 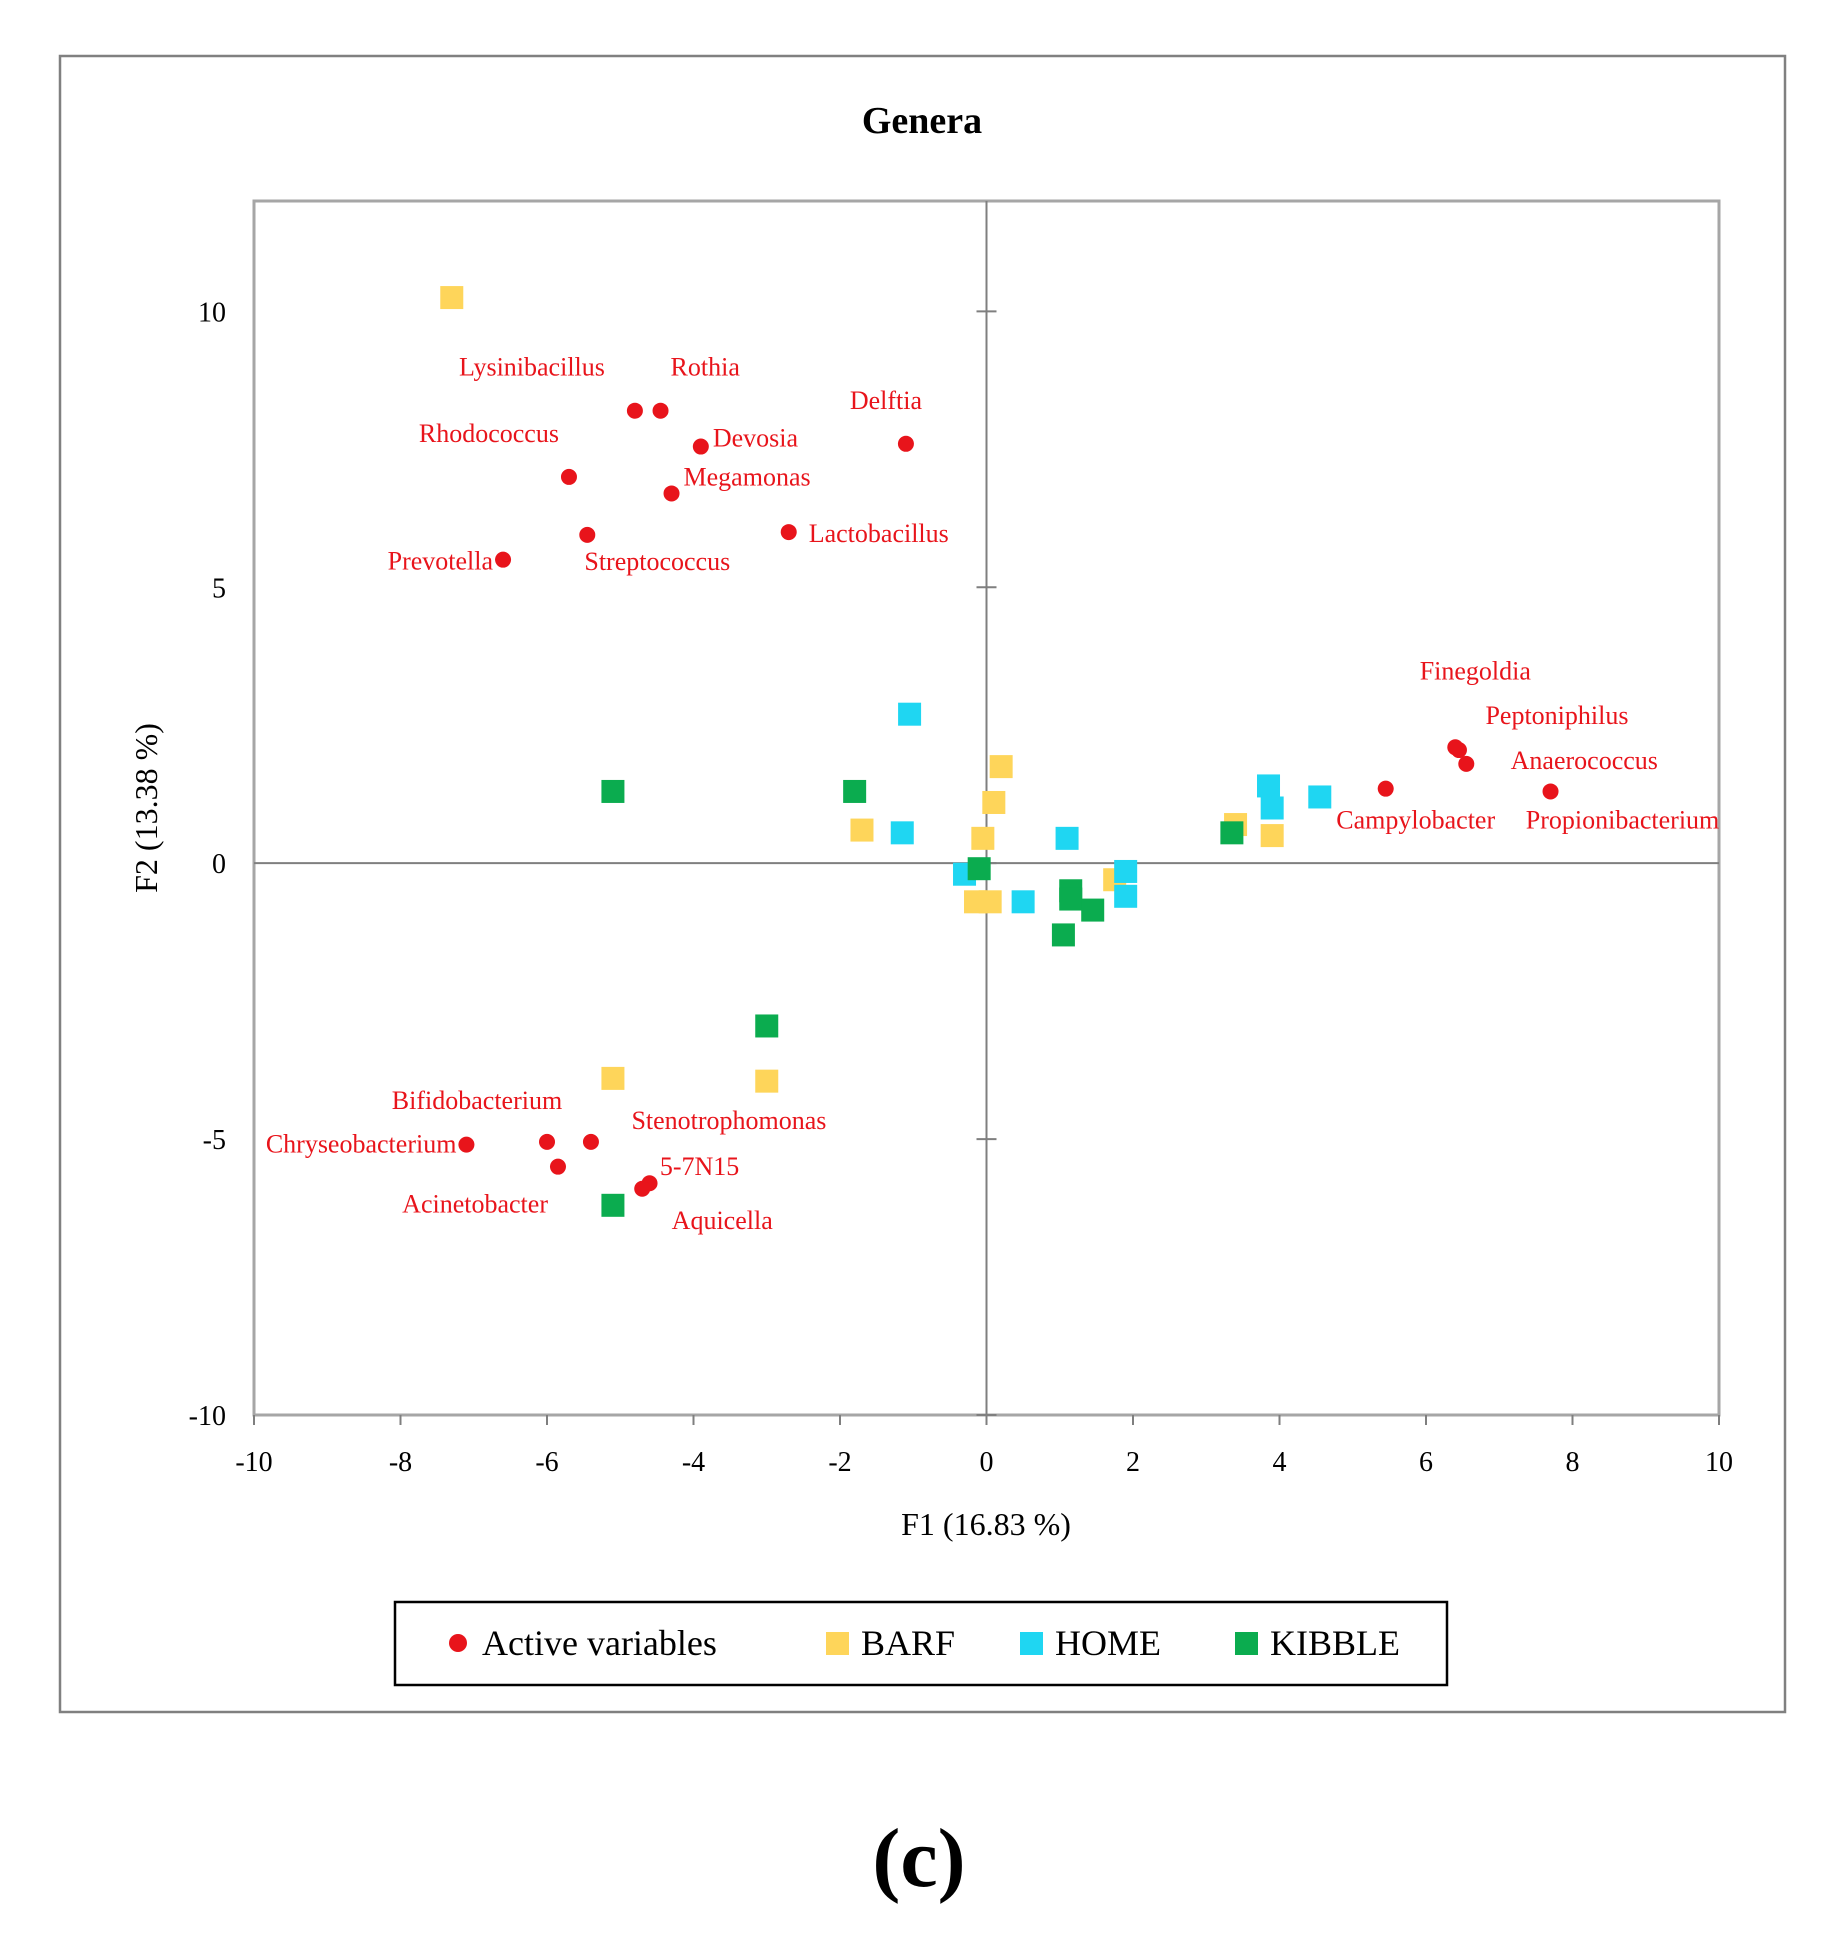 What do you see at coordinates (599, 1643) in the screenshot?
I see `legend-label-active: Active variables` at bounding box center [599, 1643].